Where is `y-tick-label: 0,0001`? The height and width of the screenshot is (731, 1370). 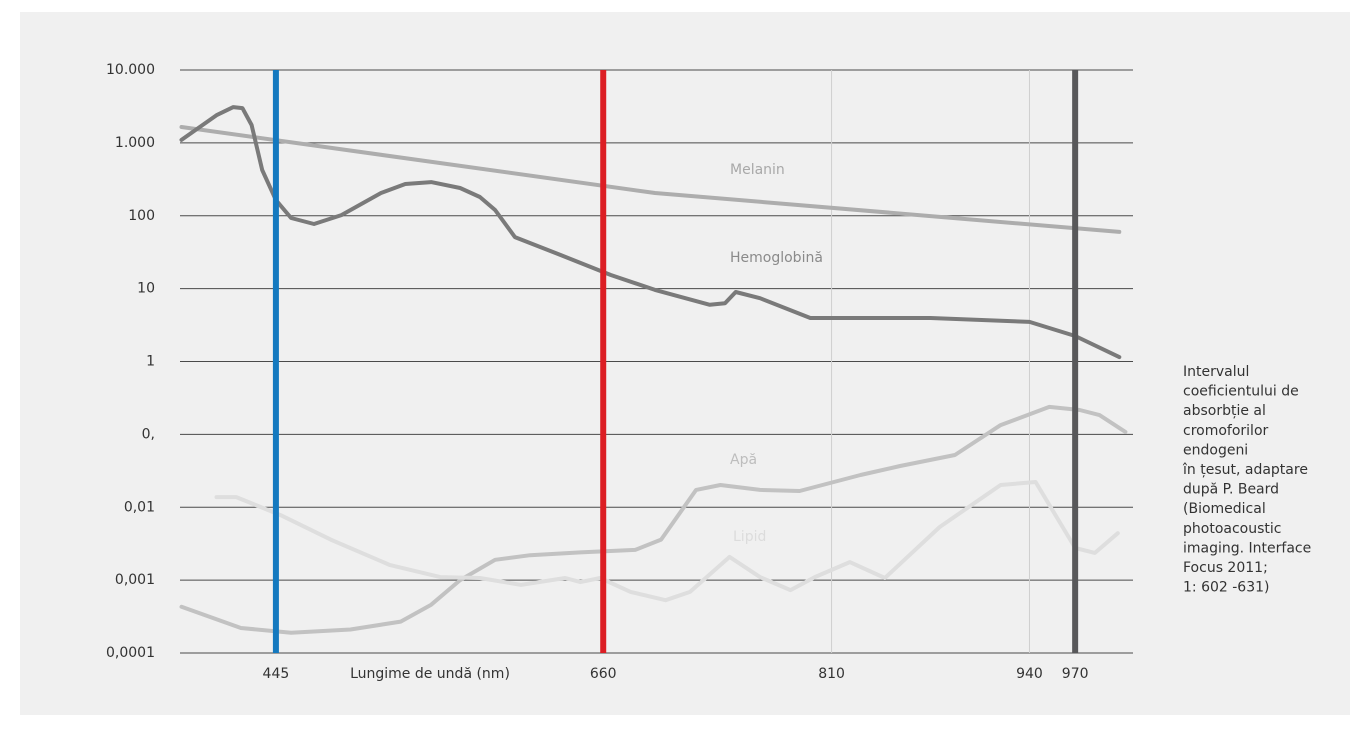 y-tick-label: 0,0001 is located at coordinates (130, 653).